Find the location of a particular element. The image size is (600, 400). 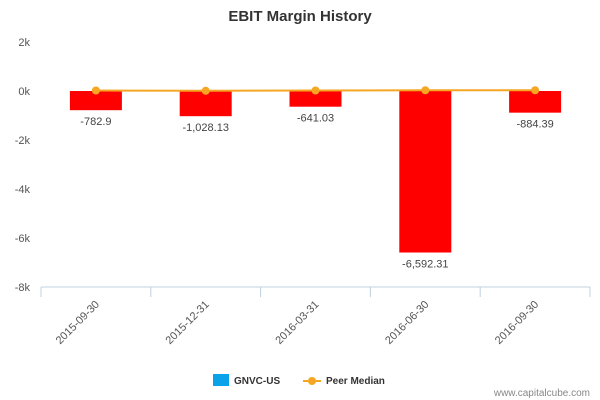

y-tick-label: -2k is located at coordinates (23, 141).